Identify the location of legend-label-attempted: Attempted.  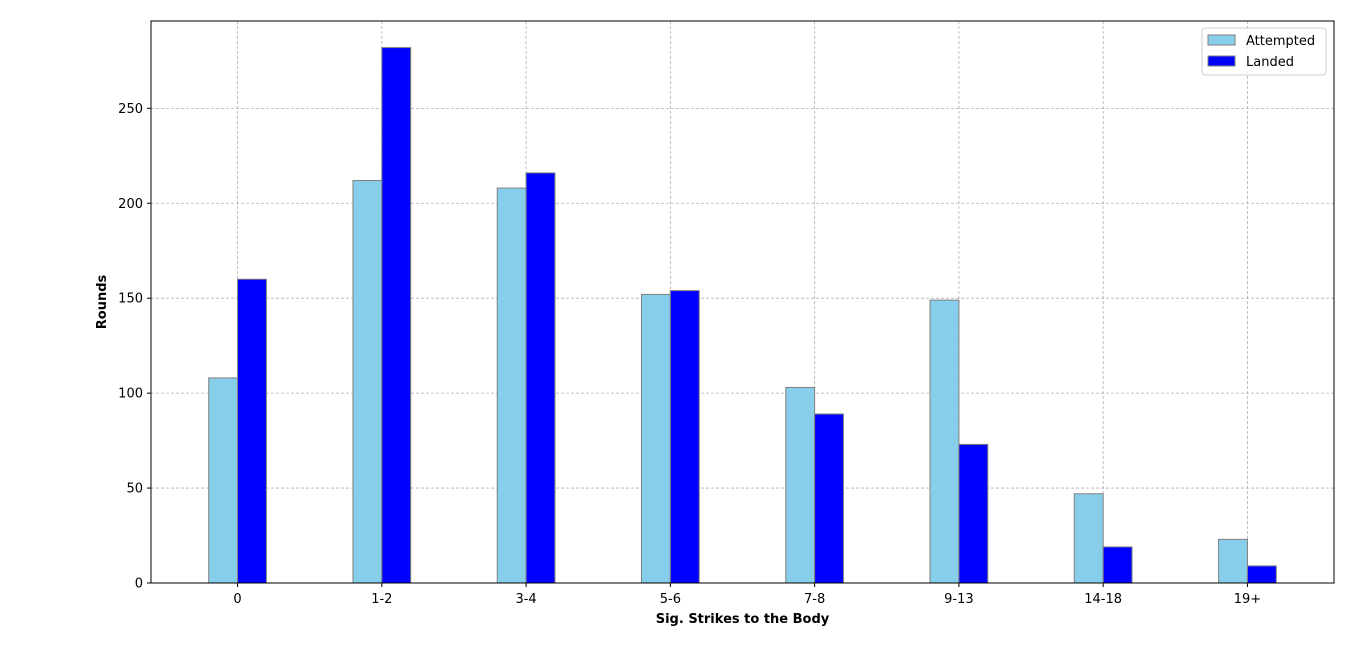
(1280, 41).